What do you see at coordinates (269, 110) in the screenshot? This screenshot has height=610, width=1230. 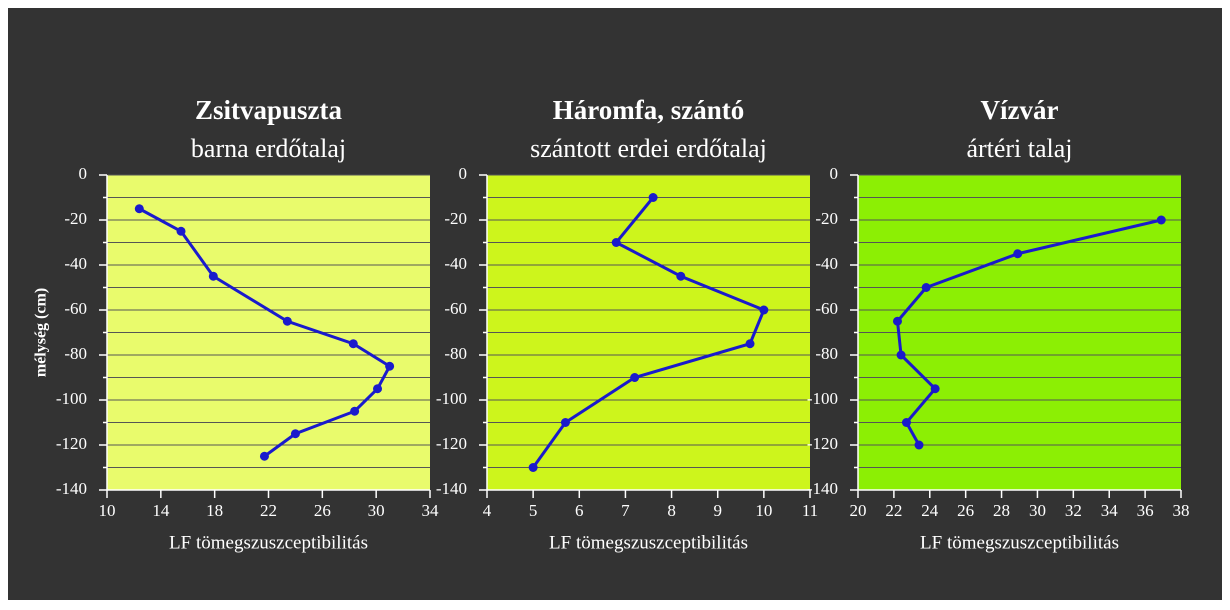 I see `chart-title: Zsitvapuszta` at bounding box center [269, 110].